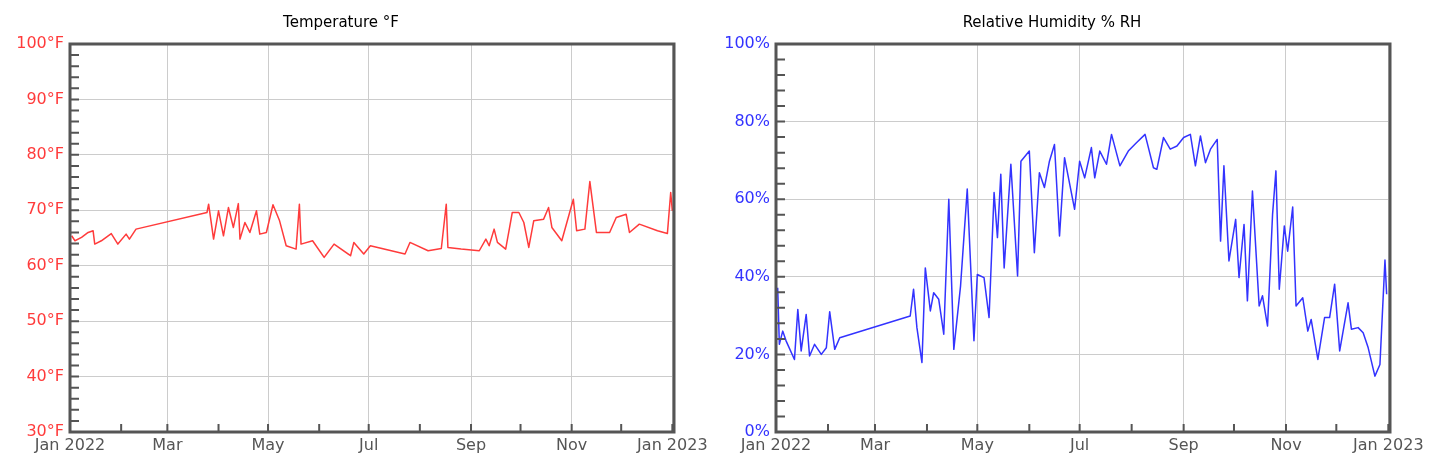  What do you see at coordinates (45, 320) in the screenshot?
I see `y-tick-label: 50°F` at bounding box center [45, 320].